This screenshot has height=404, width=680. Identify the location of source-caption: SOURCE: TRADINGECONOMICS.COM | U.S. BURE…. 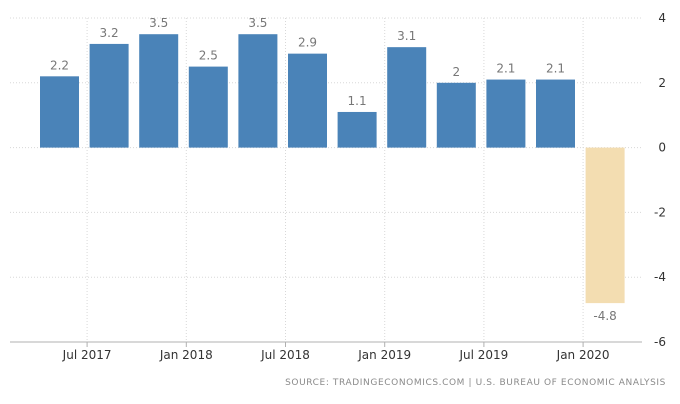
(475, 383).